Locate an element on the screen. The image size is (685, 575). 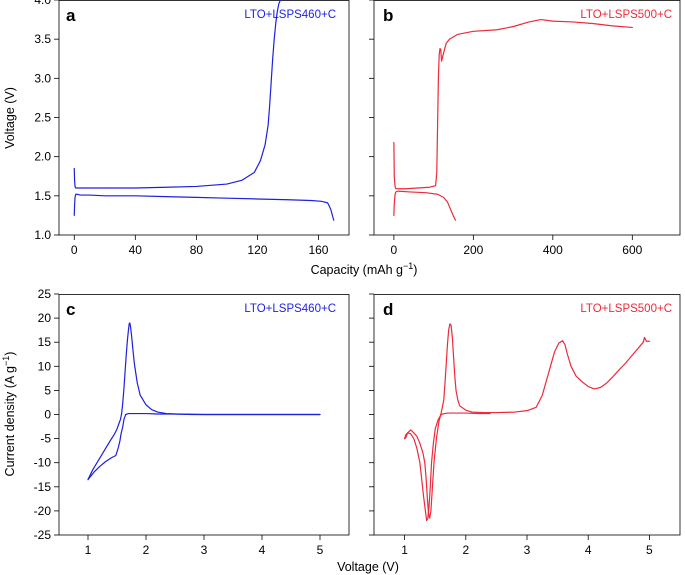
panel-c-legend: LTO+LSPS460+C is located at coordinates (290, 309).